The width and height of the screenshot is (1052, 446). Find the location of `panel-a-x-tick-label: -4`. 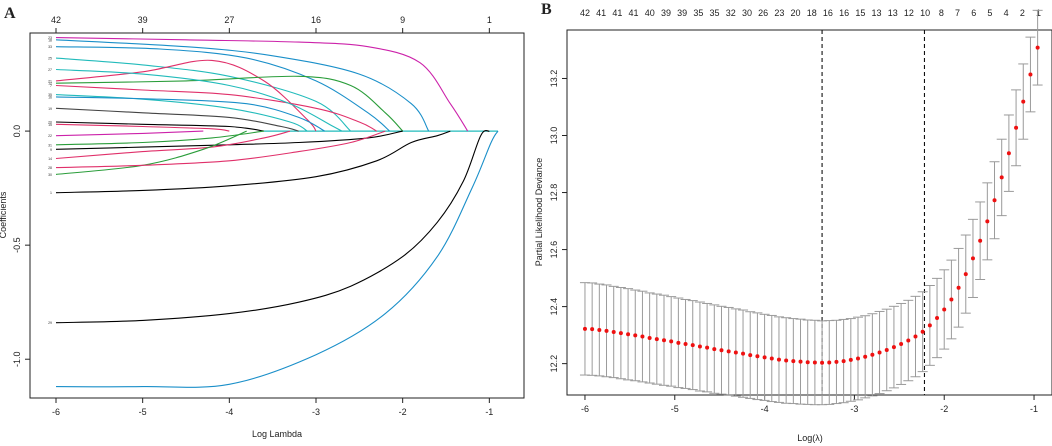

panel-a-x-tick-label: -4 is located at coordinates (229, 412).